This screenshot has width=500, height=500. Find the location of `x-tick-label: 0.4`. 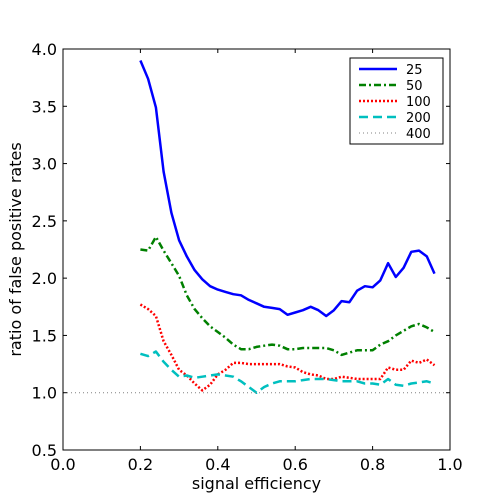

x-tick-label: 0.4 is located at coordinates (217, 464).